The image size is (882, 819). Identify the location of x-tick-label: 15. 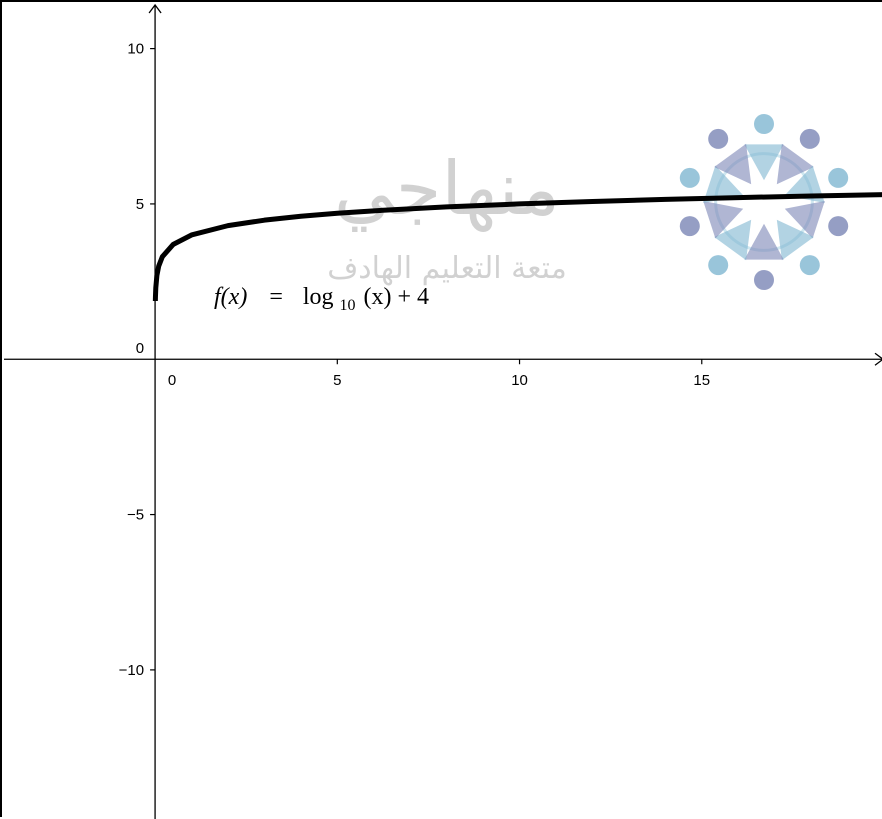
(701, 380).